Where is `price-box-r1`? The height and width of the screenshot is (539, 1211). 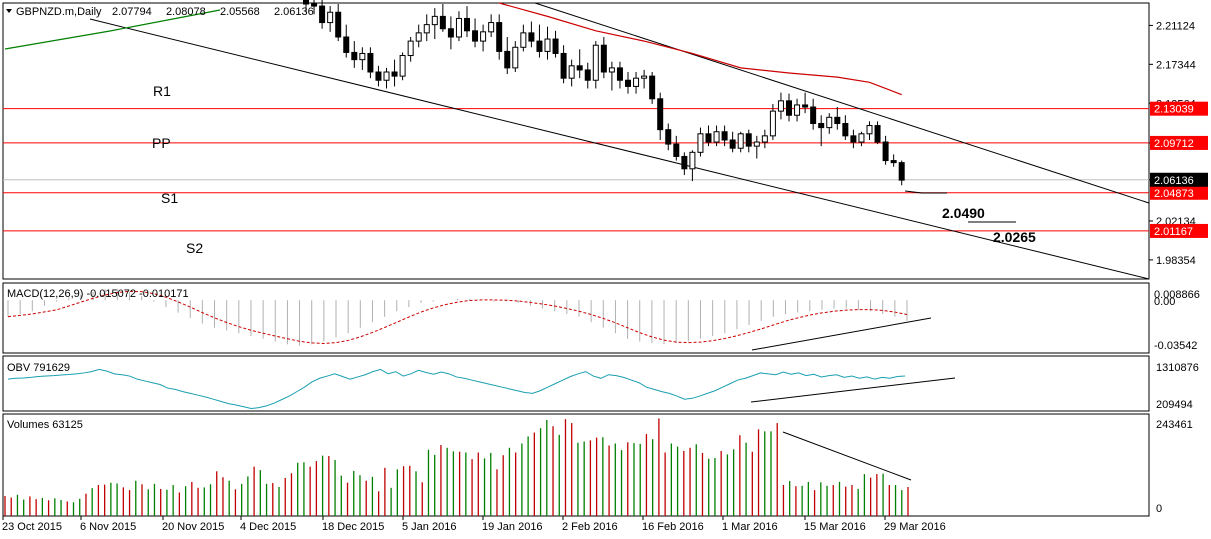 price-box-r1 is located at coordinates (1179, 108).